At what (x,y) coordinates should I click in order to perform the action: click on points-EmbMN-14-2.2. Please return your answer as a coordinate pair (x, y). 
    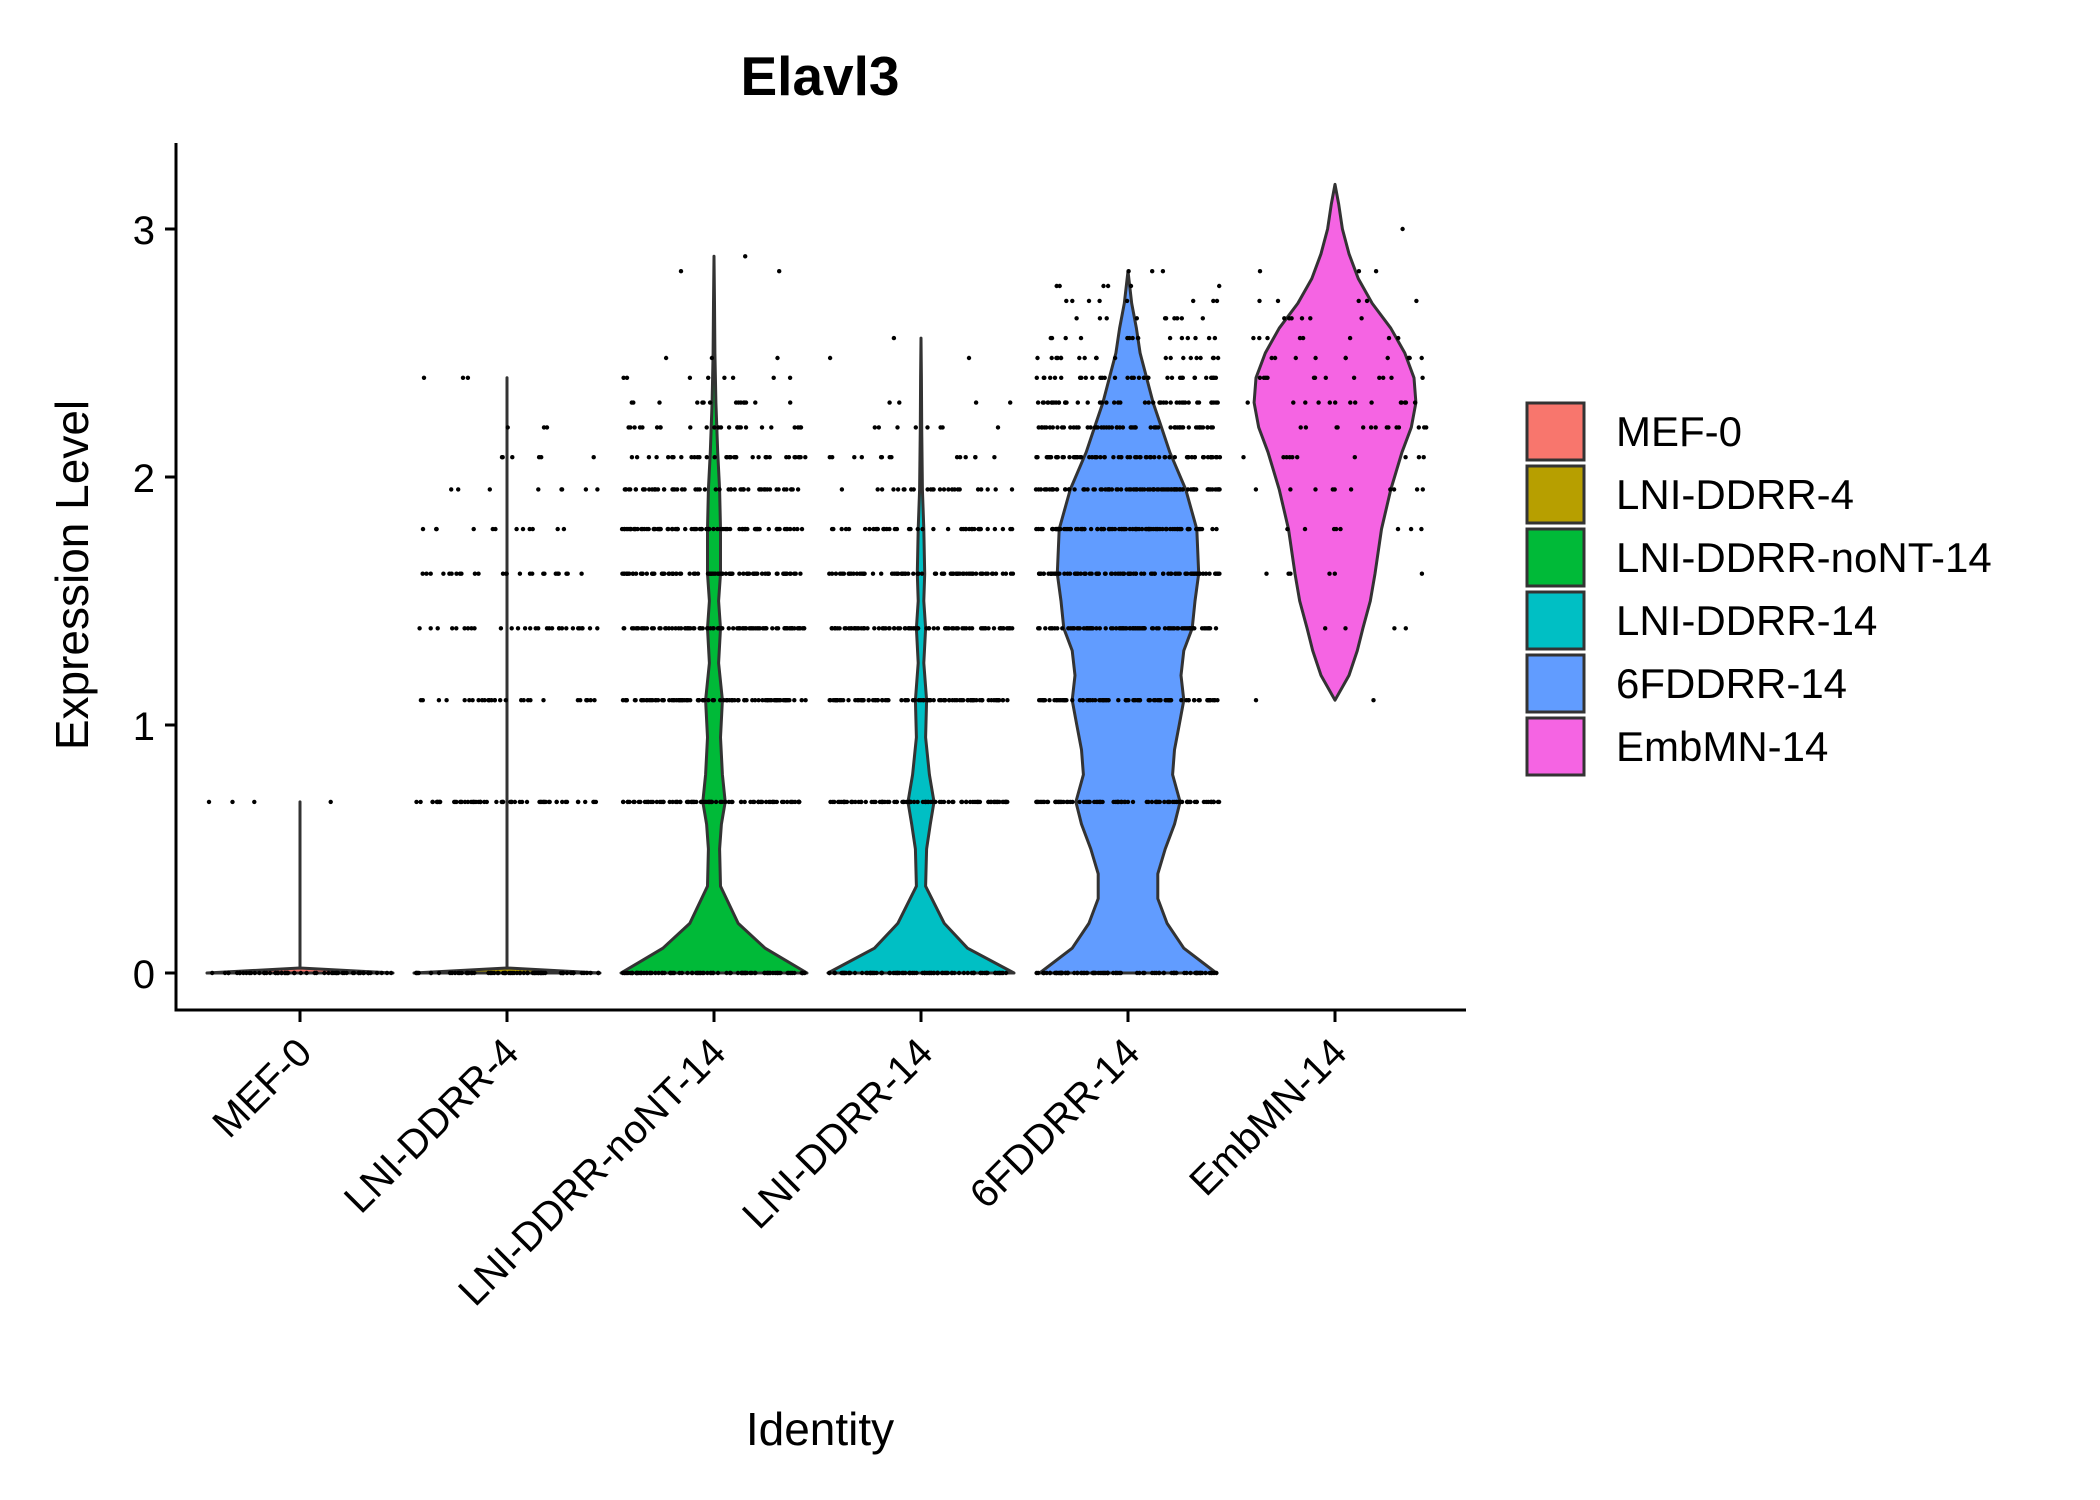
    Looking at the image, I should click on (1363, 427).